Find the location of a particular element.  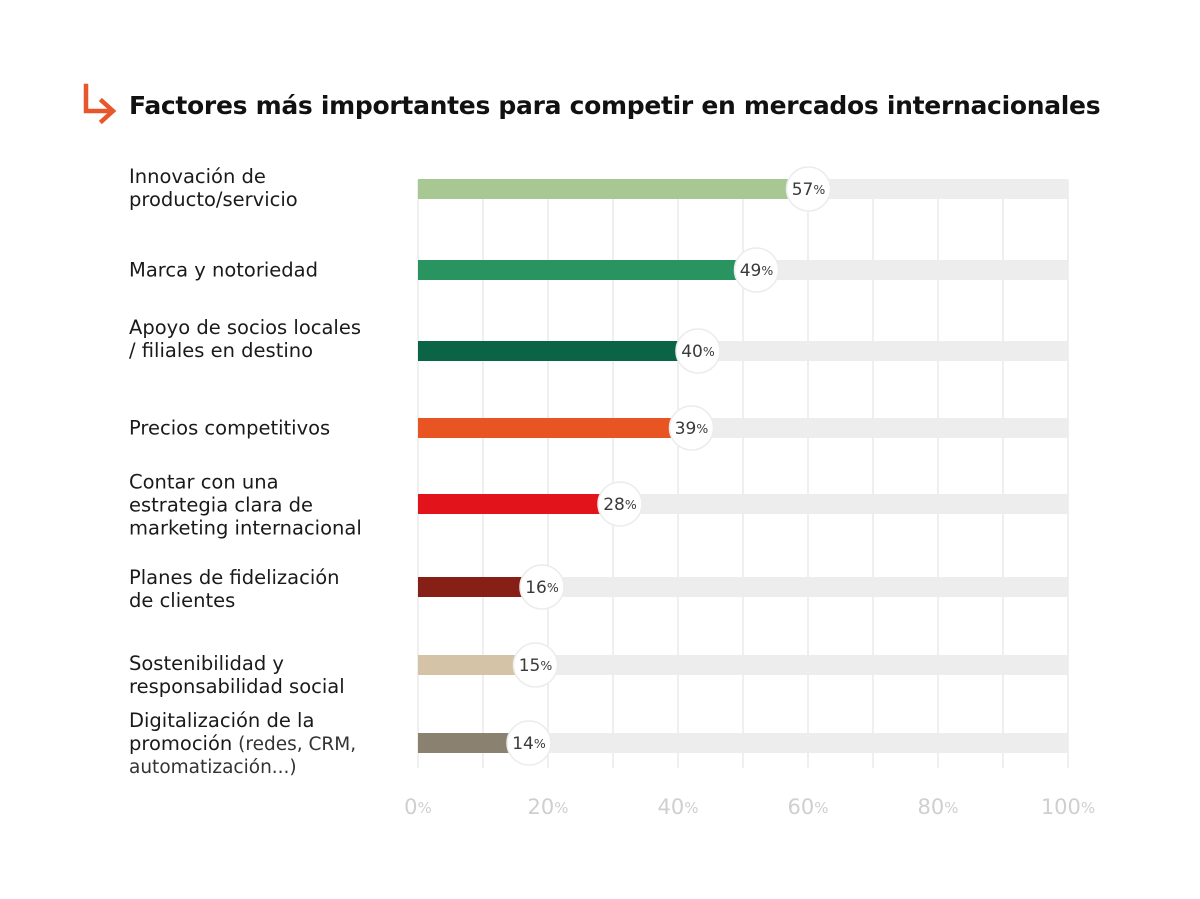

category-label-text: Planes de fidelización is located at coordinates (234, 577).